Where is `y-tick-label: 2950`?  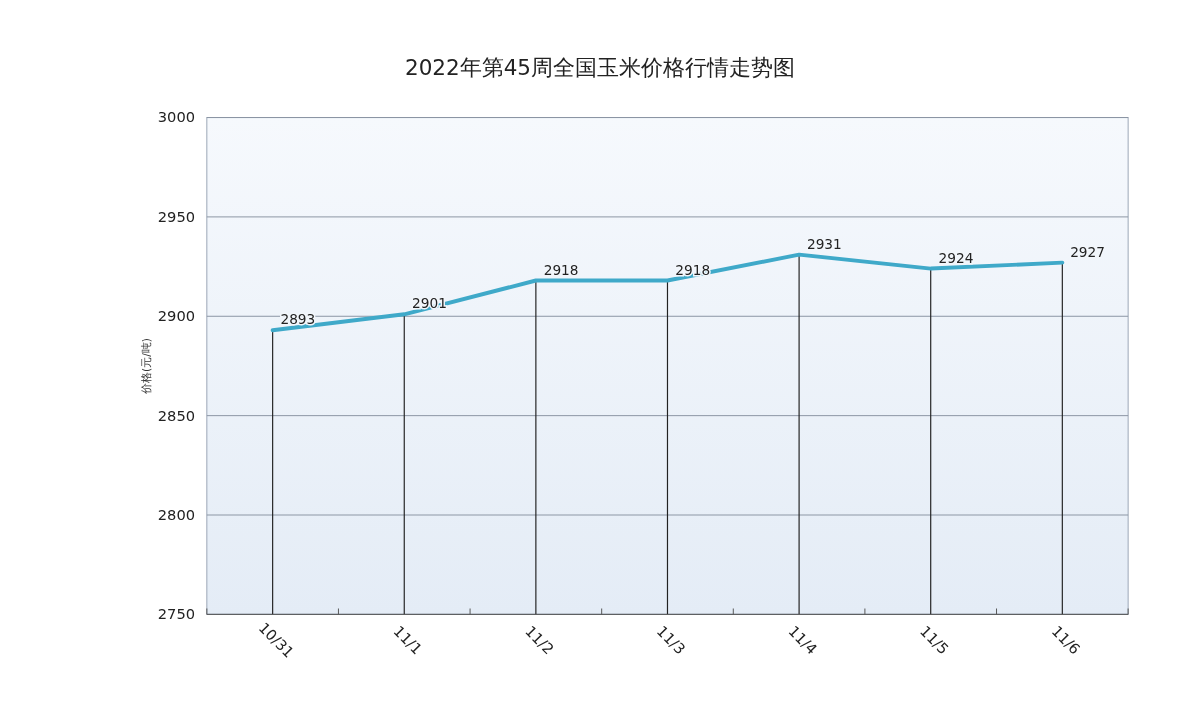
y-tick-label: 2950 is located at coordinates (176, 216).